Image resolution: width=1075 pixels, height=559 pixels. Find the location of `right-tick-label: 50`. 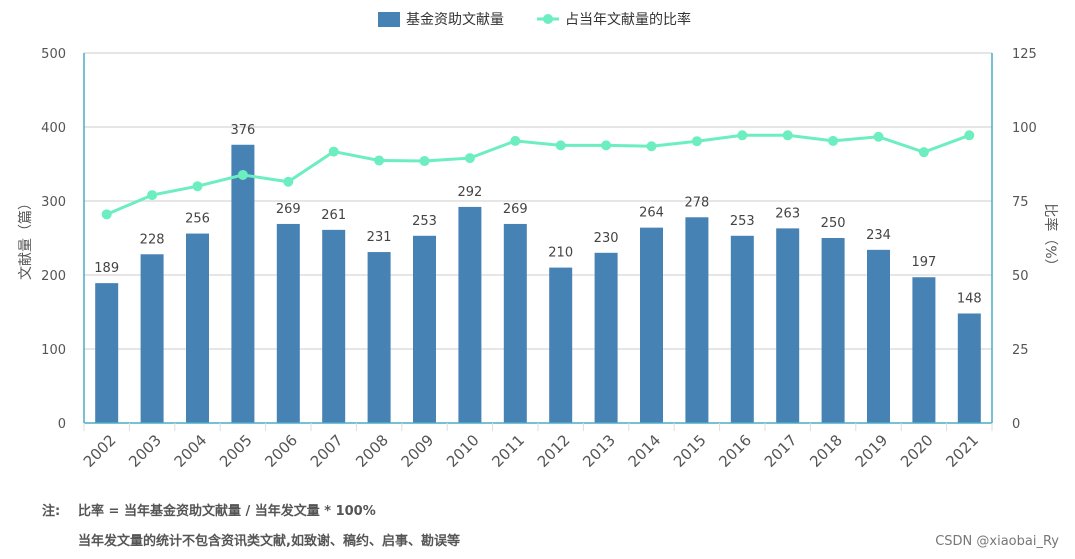

right-tick-label: 50 is located at coordinates (1020, 276).